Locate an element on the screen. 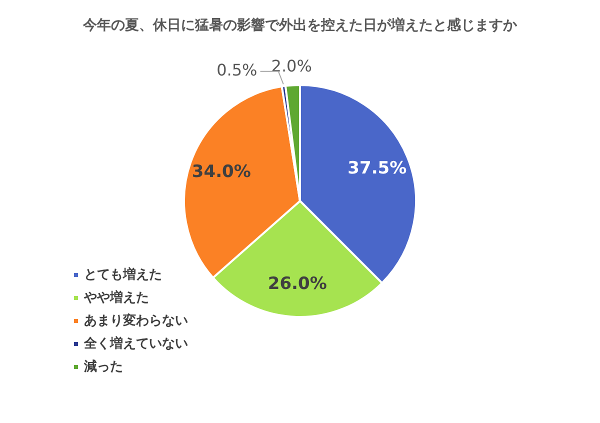 Image resolution: width=600 pixels, height=423 pixels. data-label: 34.0% is located at coordinates (221, 172).